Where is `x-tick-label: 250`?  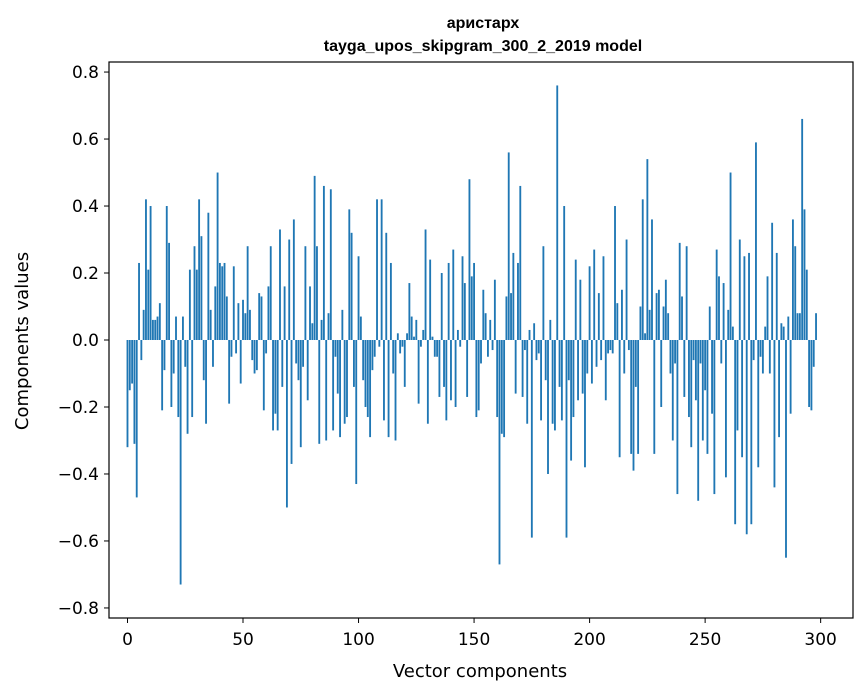 x-tick-label: 250 is located at coordinates (705, 640).